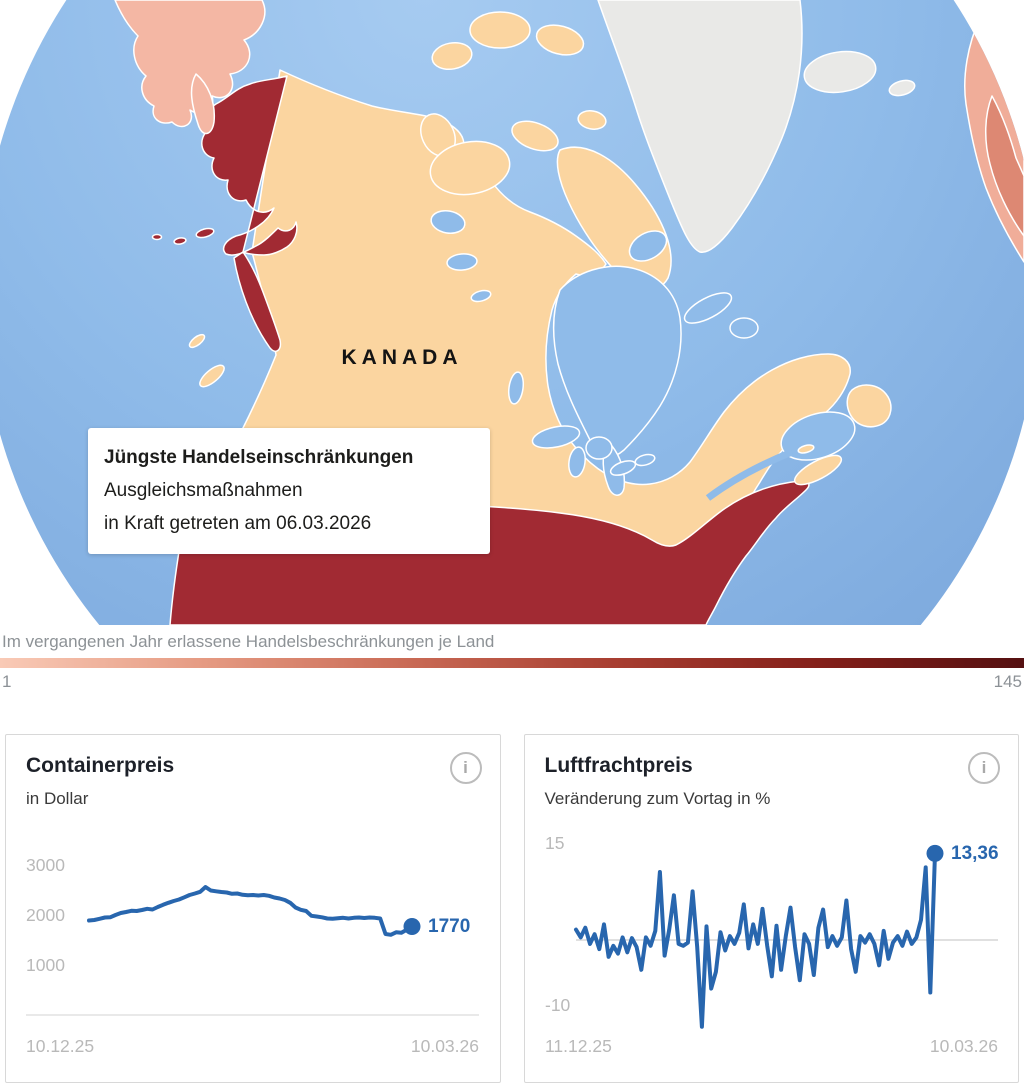 The width and height of the screenshot is (1024, 1090). Describe the element at coordinates (516, 388) in the screenshot. I see `lake-winnipeg-shape` at that location.